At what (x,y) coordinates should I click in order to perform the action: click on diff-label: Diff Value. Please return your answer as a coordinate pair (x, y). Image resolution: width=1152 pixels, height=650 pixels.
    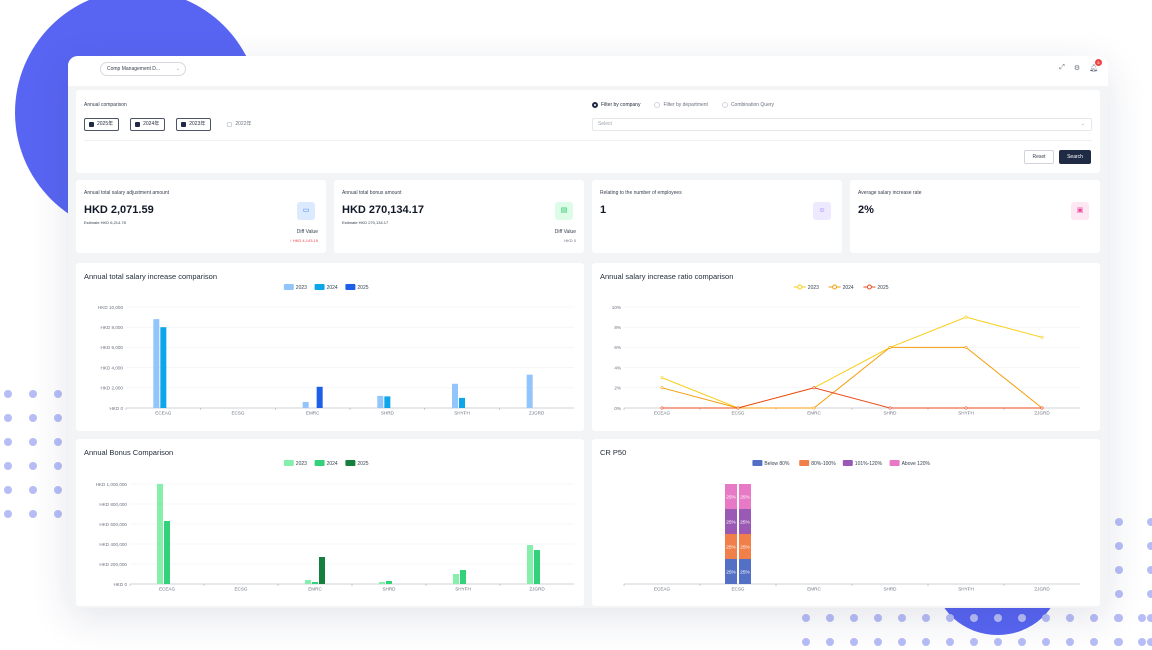
    Looking at the image, I should click on (565, 232).